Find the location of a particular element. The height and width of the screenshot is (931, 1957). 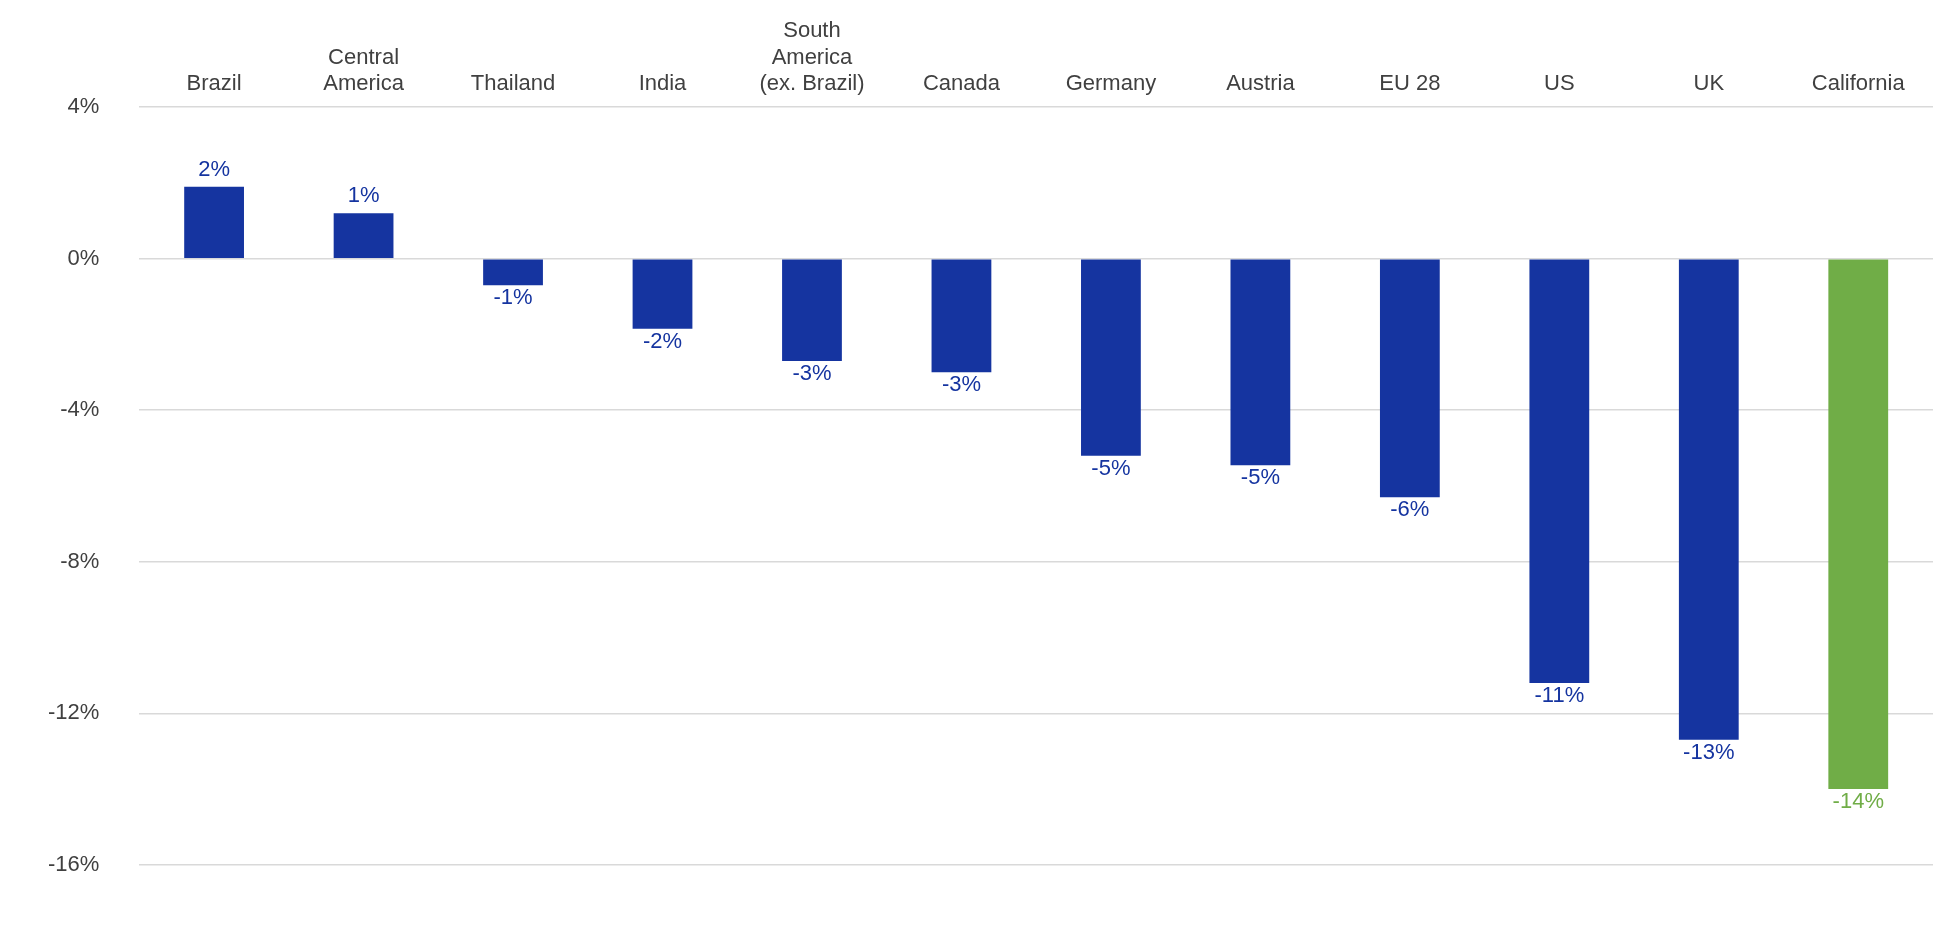

data-label: 2% is located at coordinates (214, 168).